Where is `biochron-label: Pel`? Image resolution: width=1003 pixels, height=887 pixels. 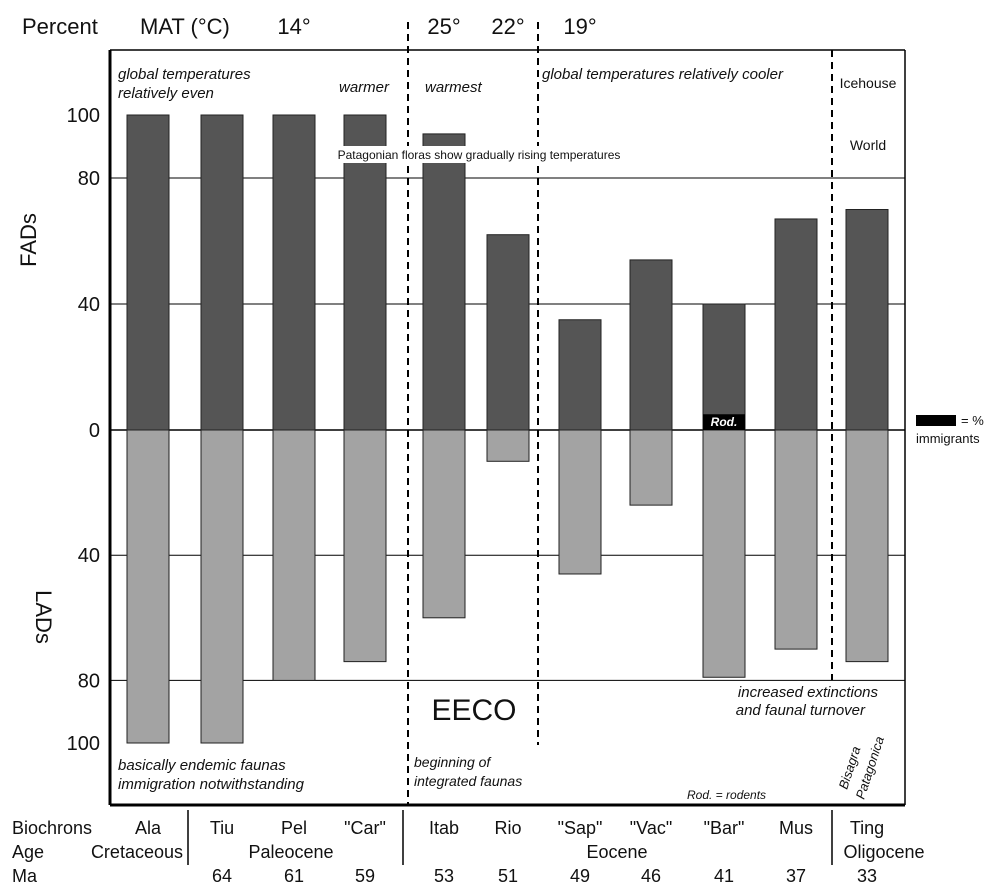 biochron-label: Pel is located at coordinates (294, 828).